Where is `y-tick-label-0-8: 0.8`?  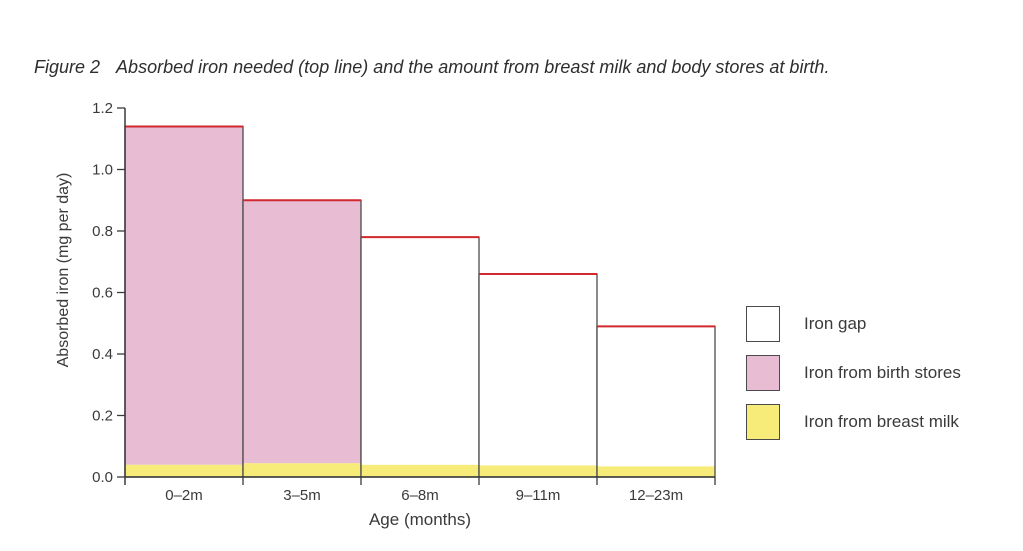
y-tick-label-0-8: 0.8 is located at coordinates (102, 231).